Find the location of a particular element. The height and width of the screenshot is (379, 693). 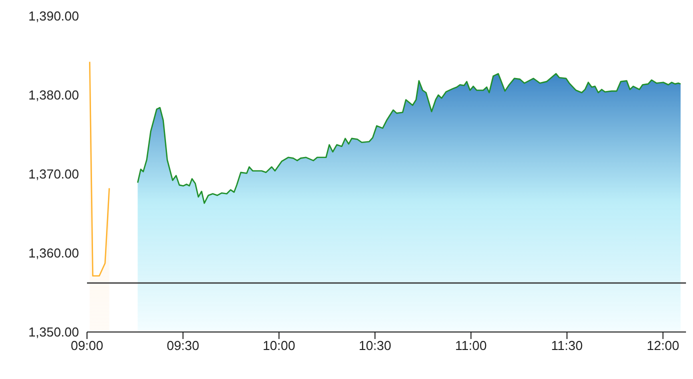

x-tick-label: 09:00 is located at coordinates (87, 346).